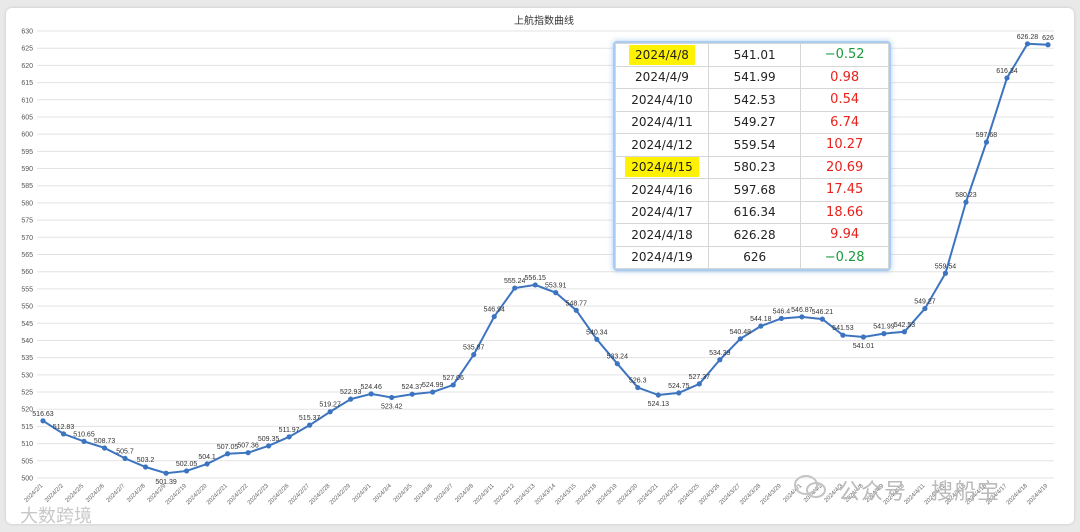 This screenshot has height=532, width=1080. I want to click on data-label-39: 541.53, so click(843, 328).